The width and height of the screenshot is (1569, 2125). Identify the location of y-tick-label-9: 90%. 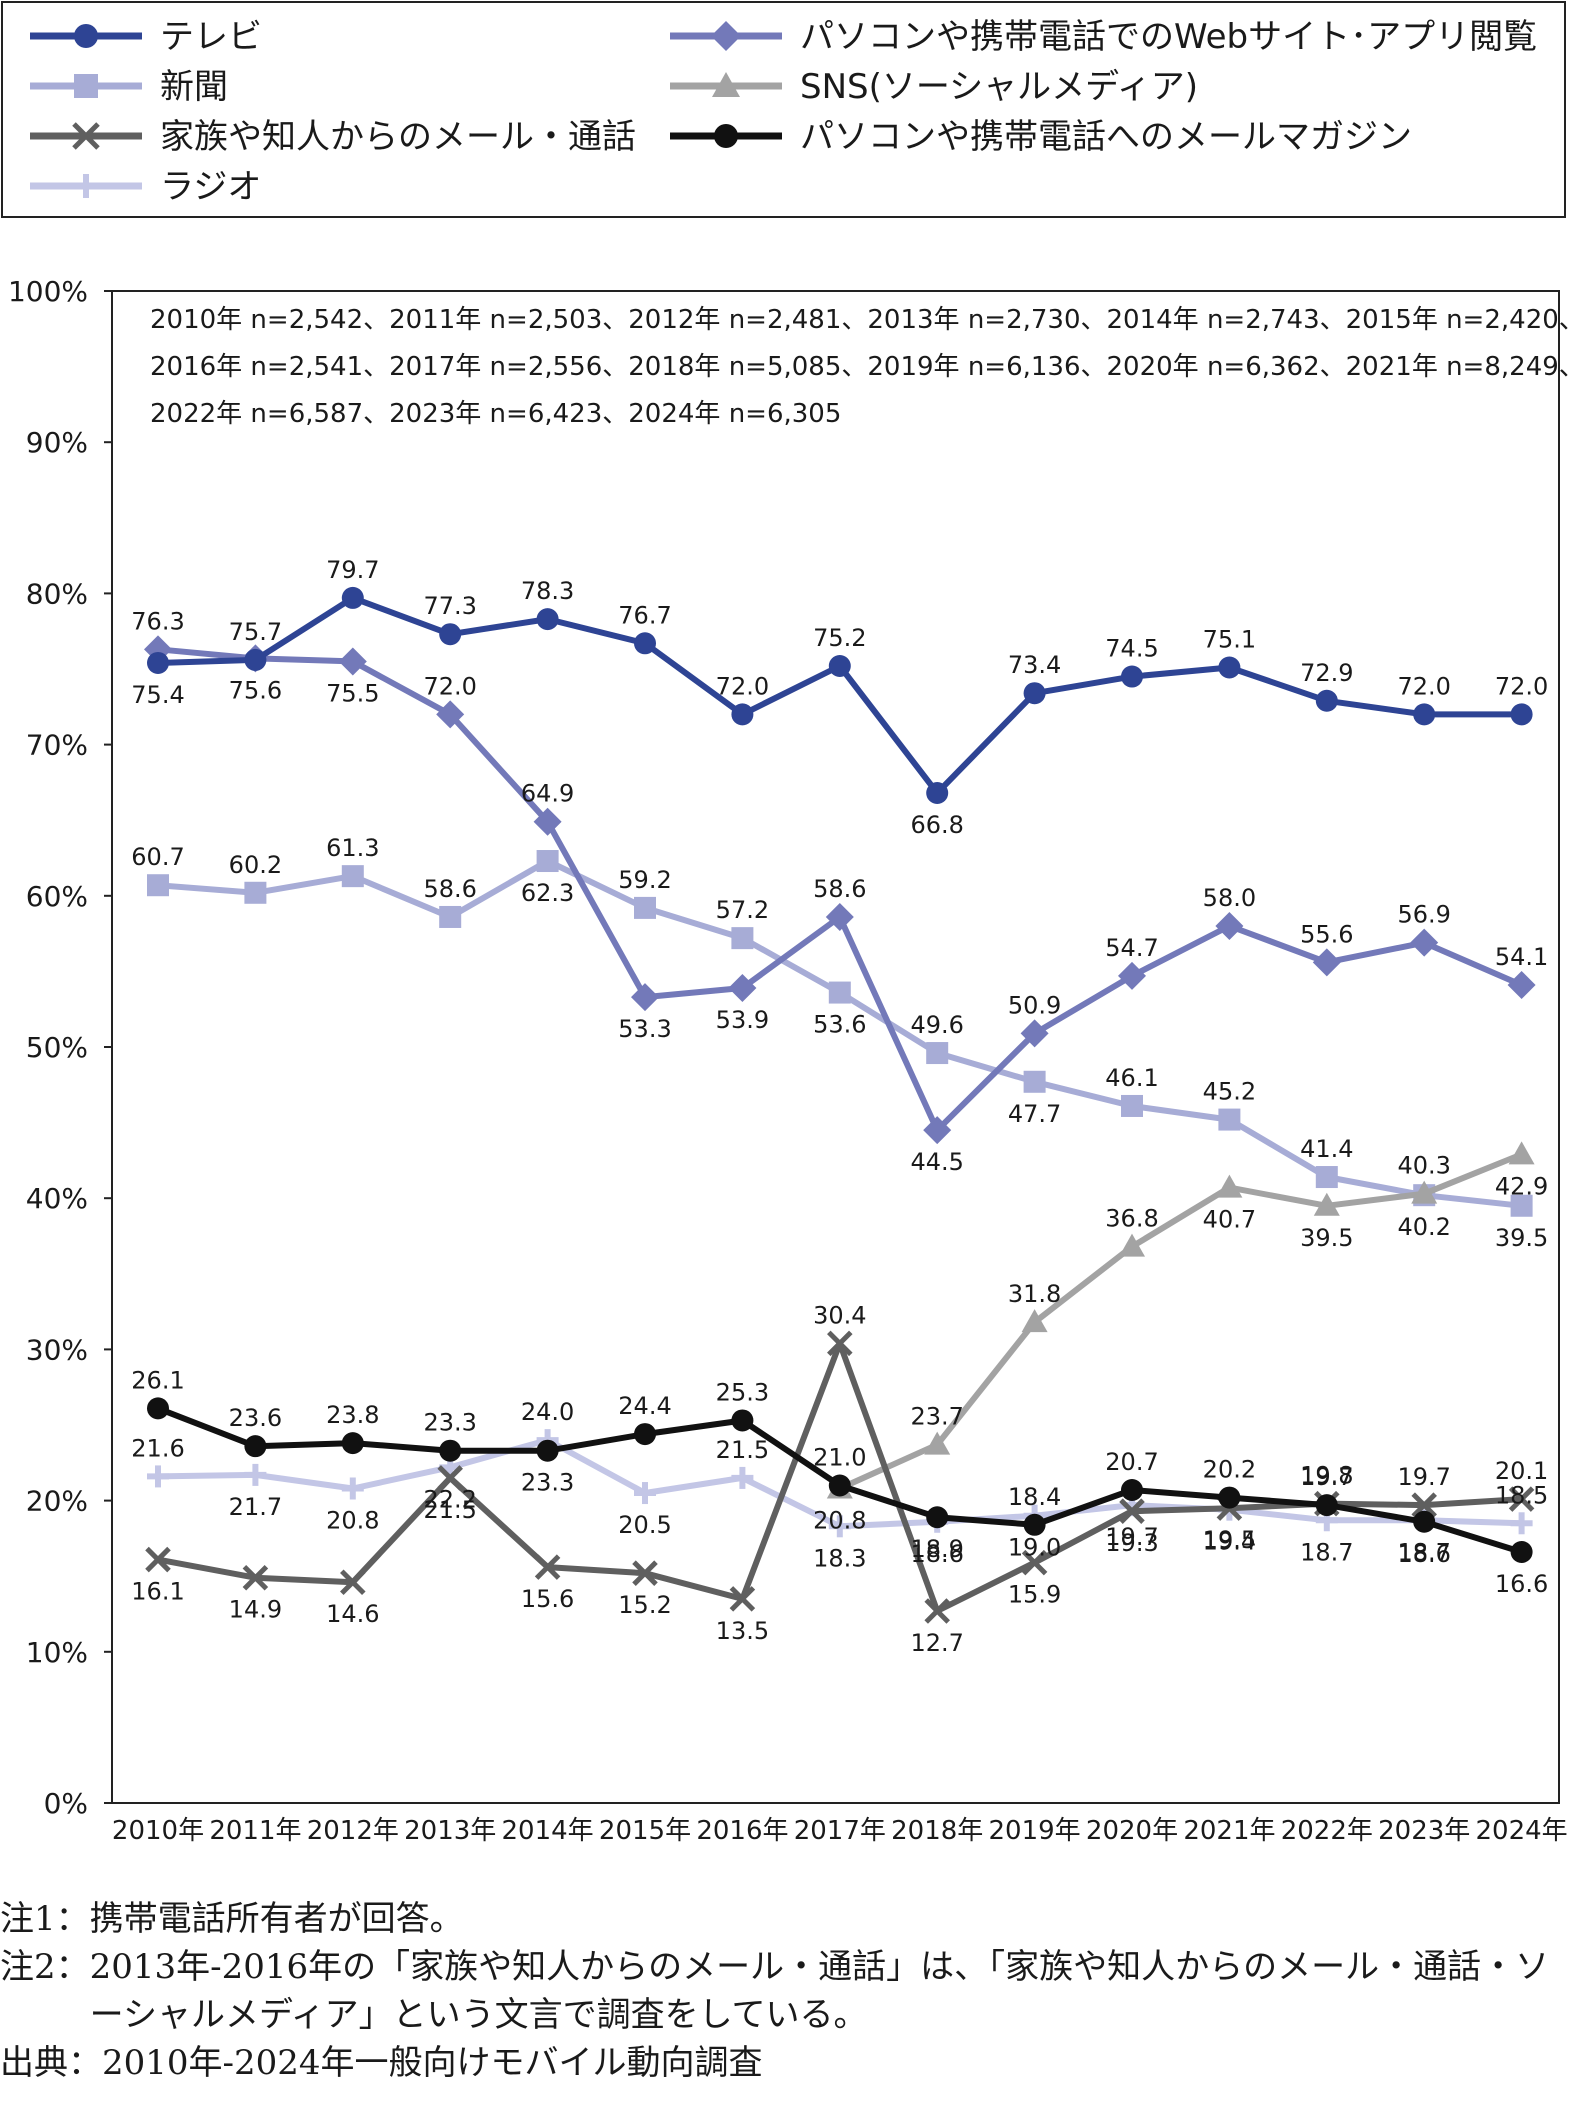
(57, 442).